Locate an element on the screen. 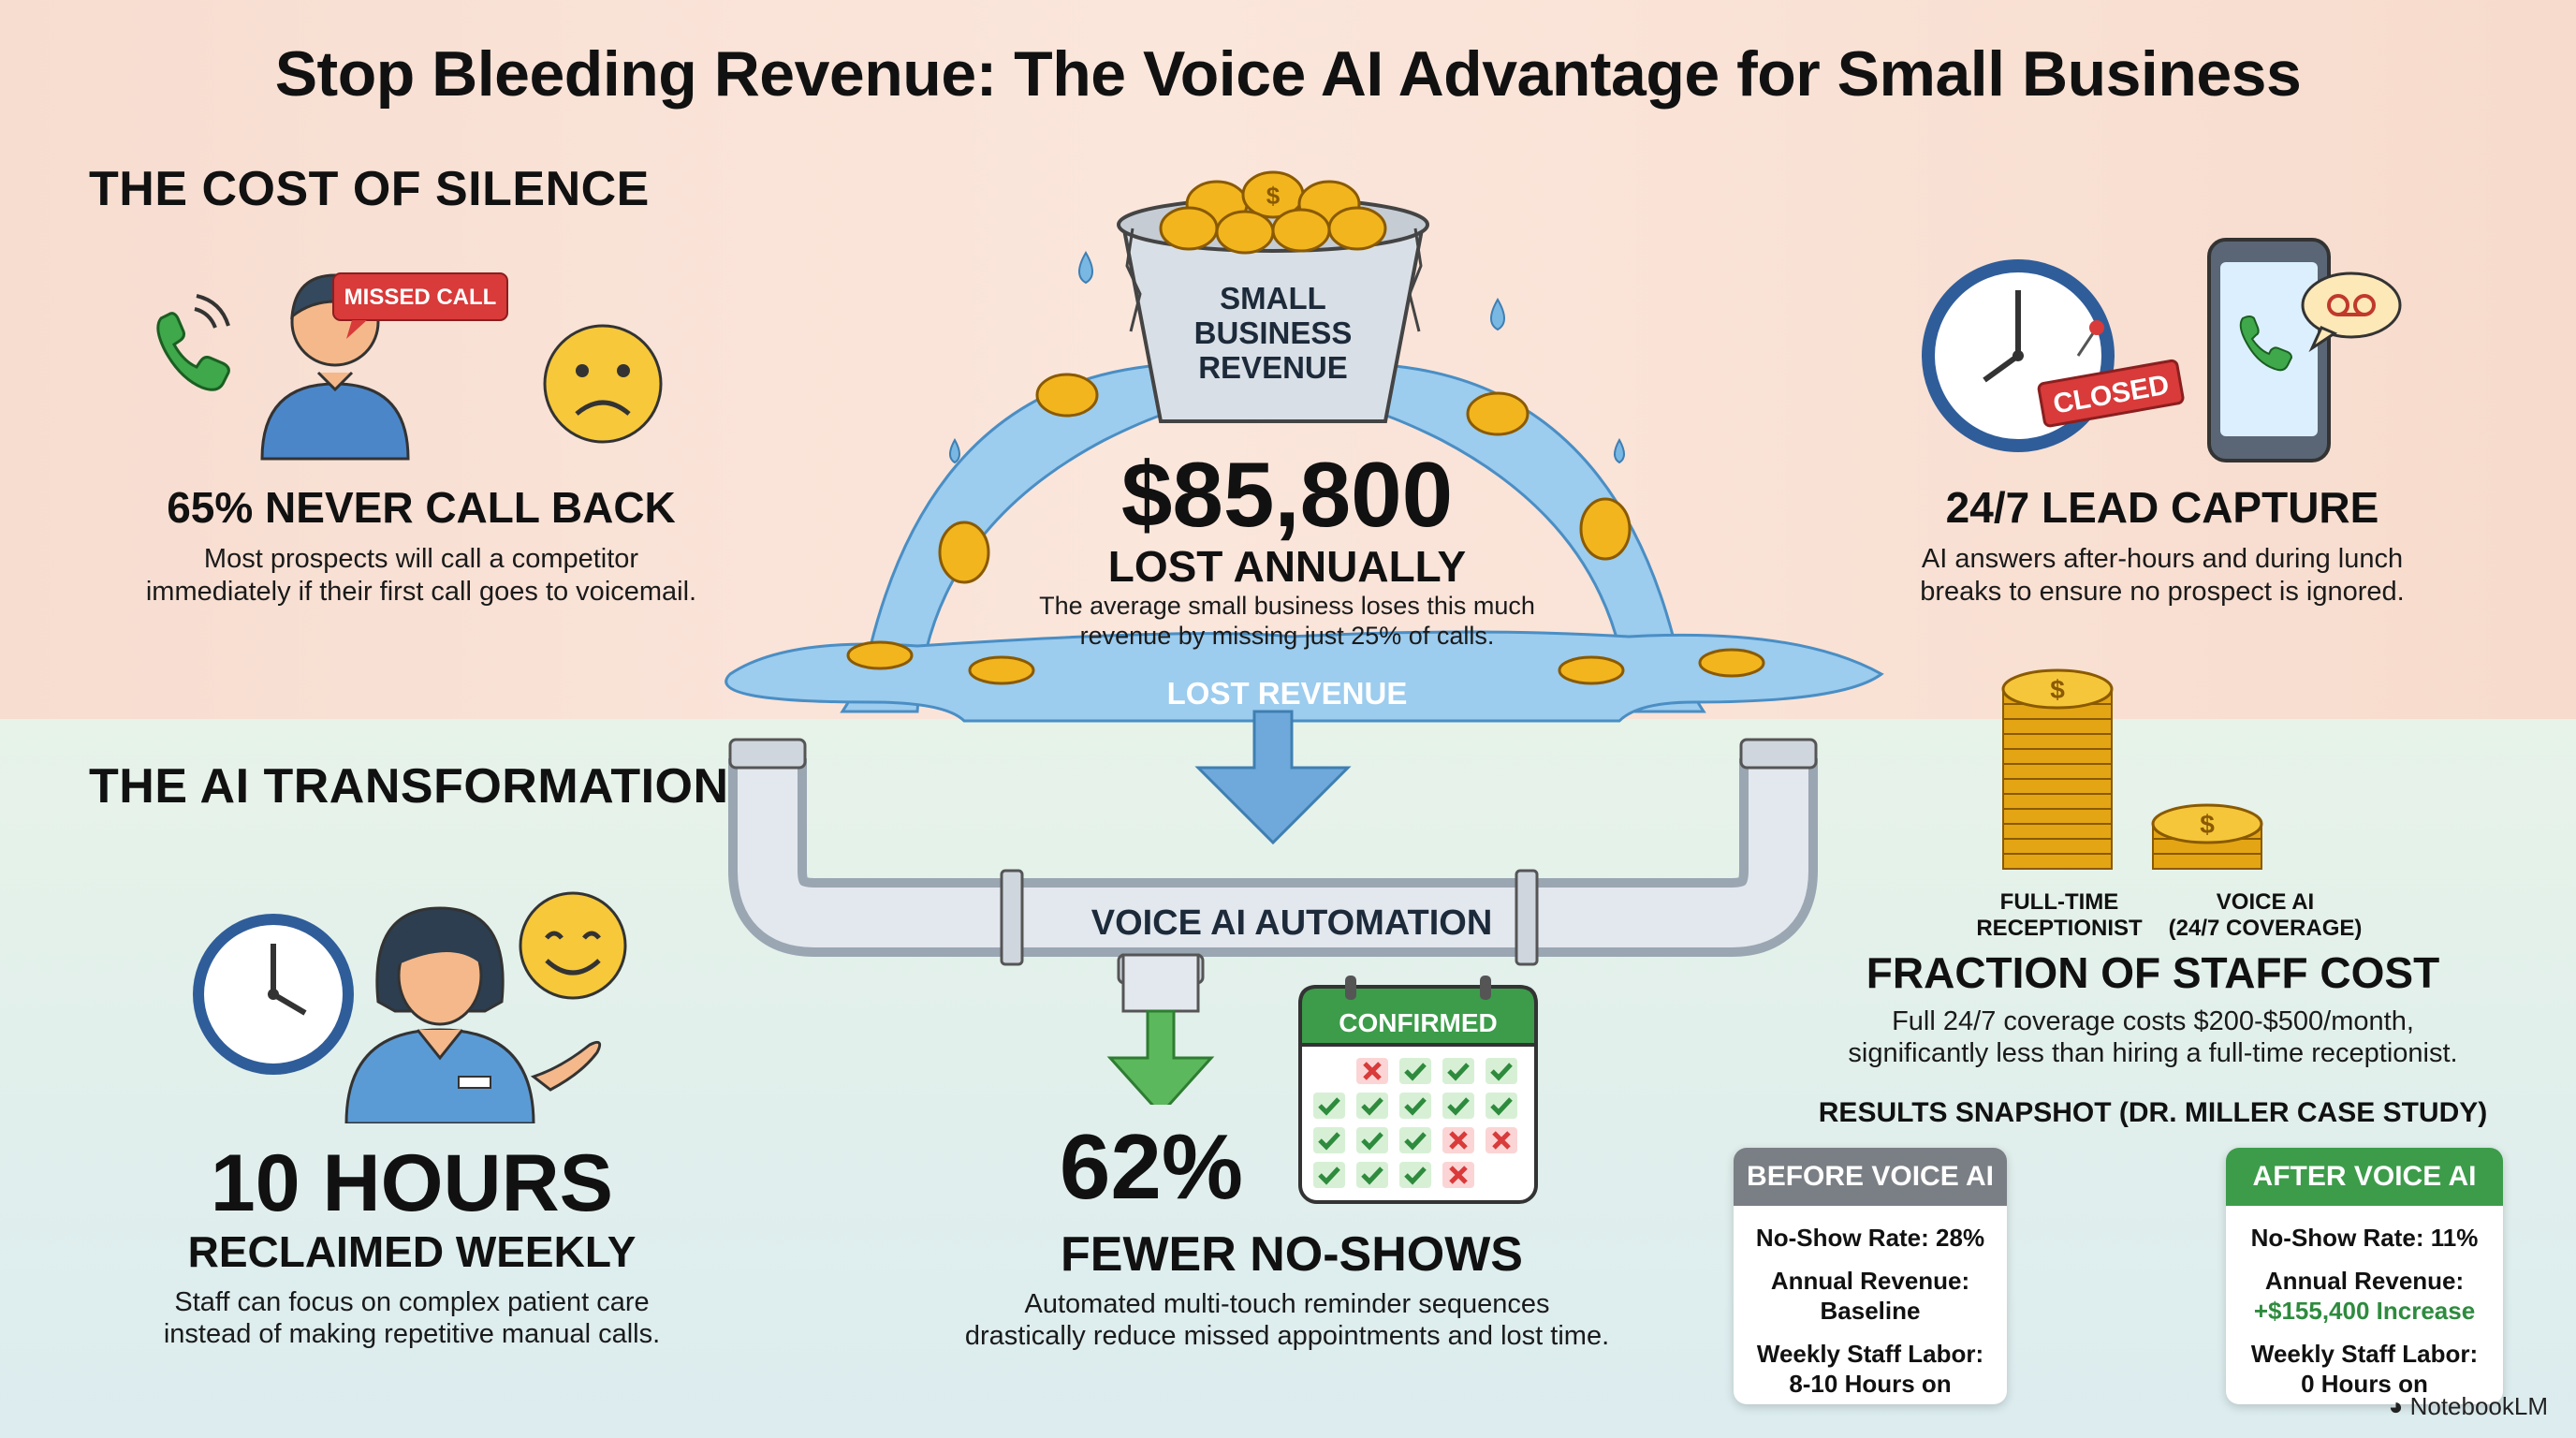  missed-call-desc-1: Most prospects will call a competitor is located at coordinates (421, 559).